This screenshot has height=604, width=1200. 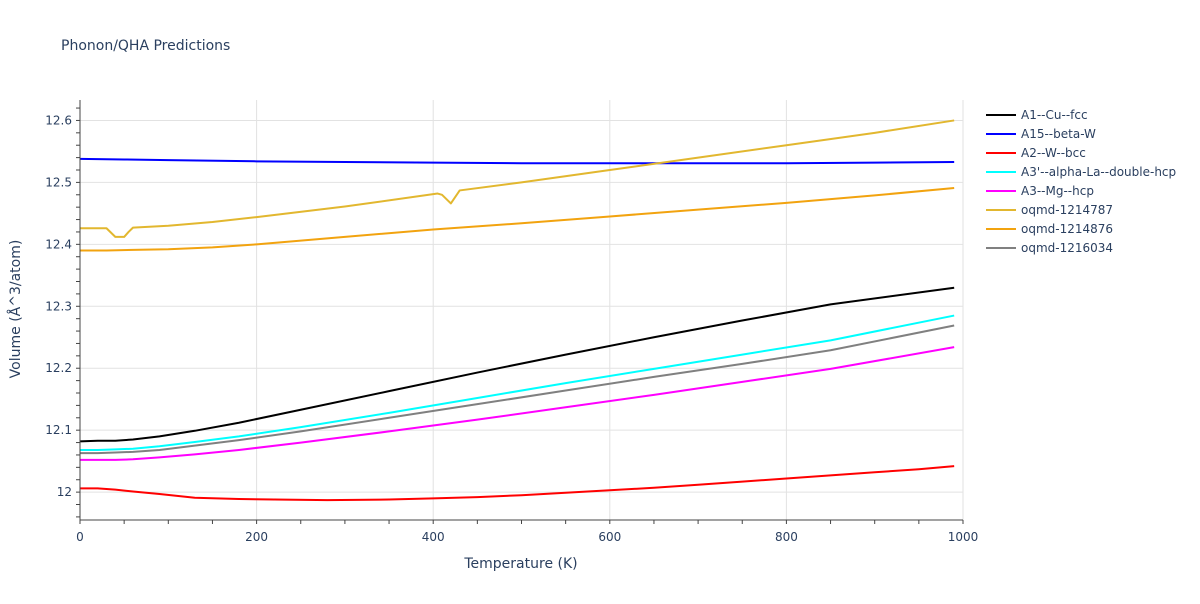 I want to click on legend-item: oqmd-1214787, so click(x=1049, y=210).